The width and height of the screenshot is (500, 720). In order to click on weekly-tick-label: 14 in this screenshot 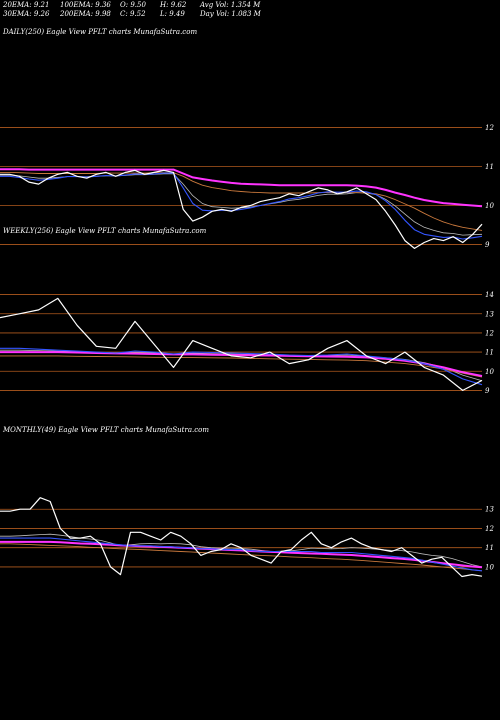, I will do `click(489, 295)`.